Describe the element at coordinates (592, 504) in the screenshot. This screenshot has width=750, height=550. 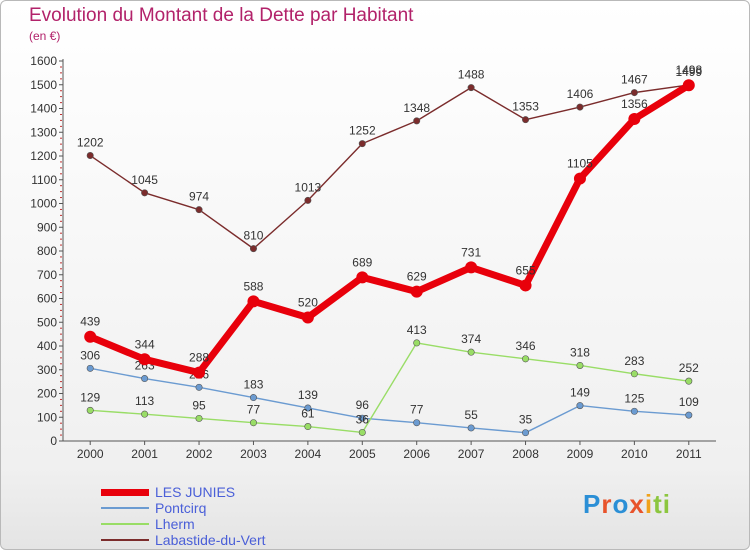
I see `logo-letter: P` at that location.